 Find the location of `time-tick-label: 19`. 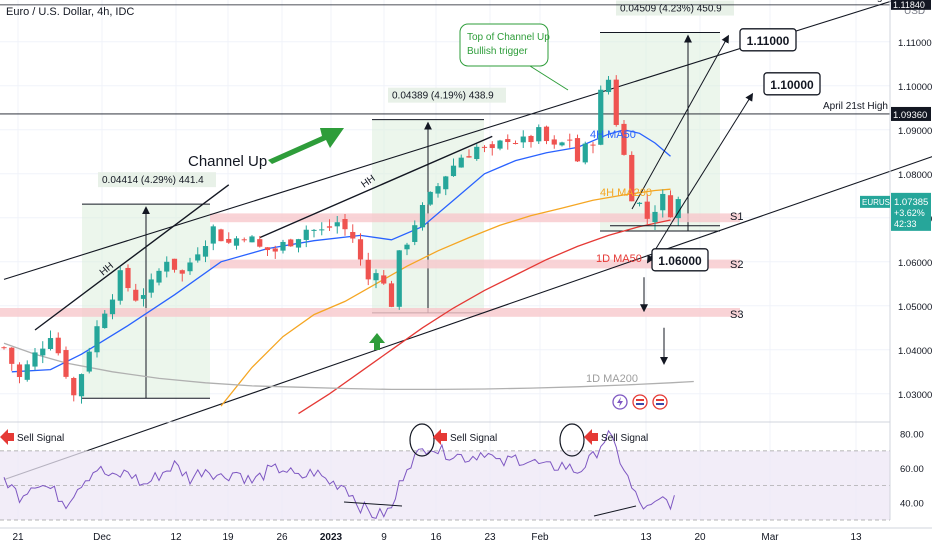

time-tick-label: 19 is located at coordinates (228, 537).